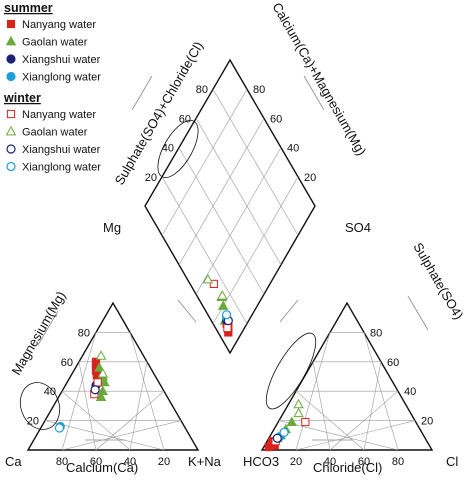  What do you see at coordinates (113, 376) in the screenshot?
I see `cation-triangle-outline` at bounding box center [113, 376].